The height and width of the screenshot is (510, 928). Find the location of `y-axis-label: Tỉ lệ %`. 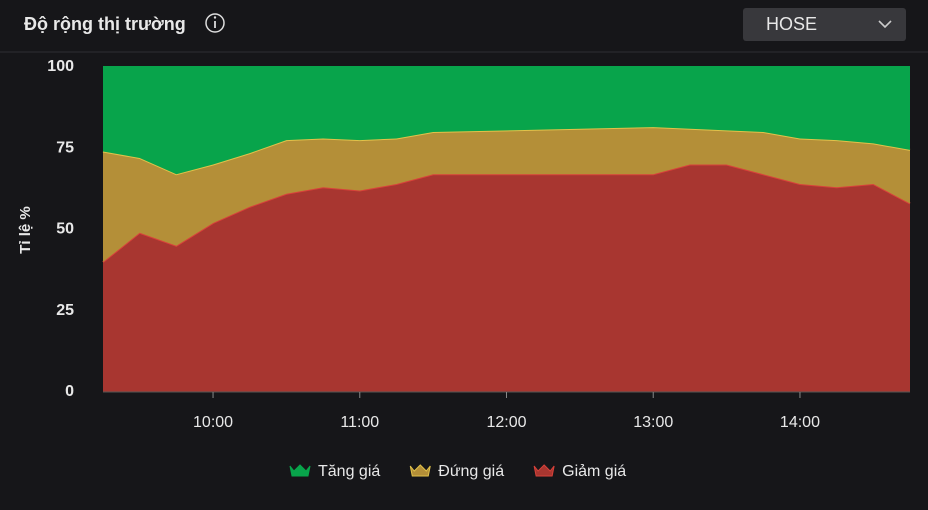

y-axis-label: Tỉ lệ % is located at coordinates (25, 230).